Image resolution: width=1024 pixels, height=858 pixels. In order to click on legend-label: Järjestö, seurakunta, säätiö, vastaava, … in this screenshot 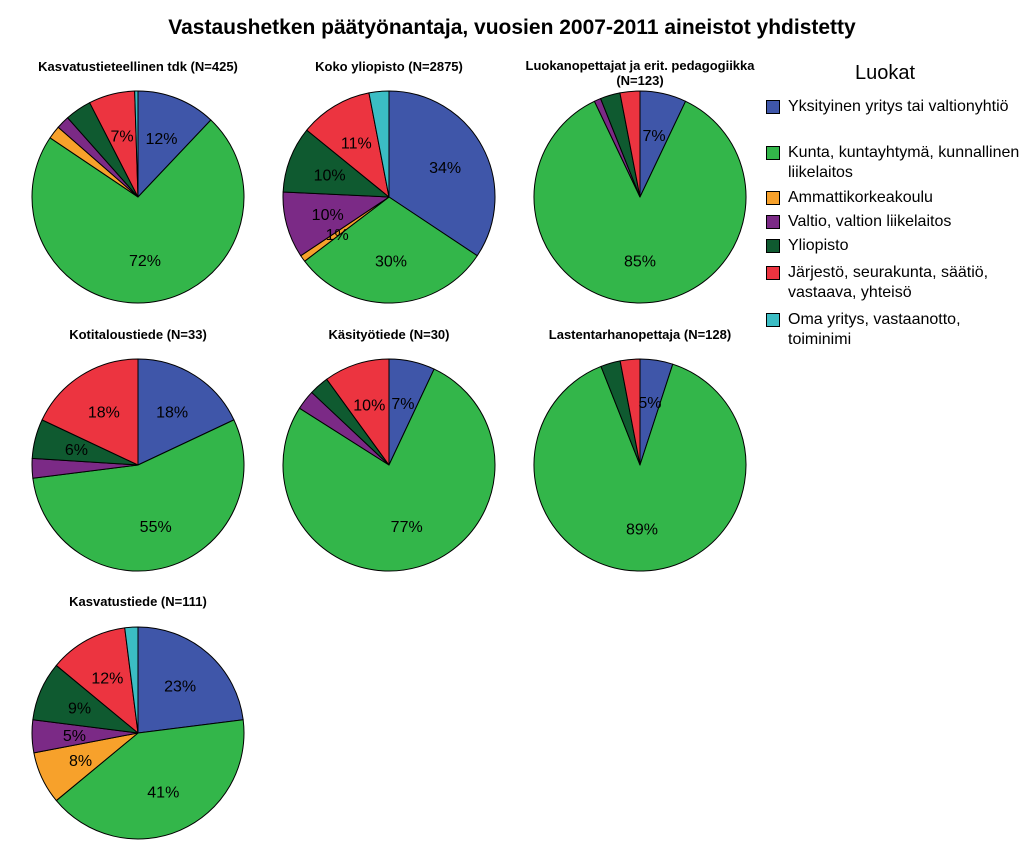, I will do `click(888, 282)`.